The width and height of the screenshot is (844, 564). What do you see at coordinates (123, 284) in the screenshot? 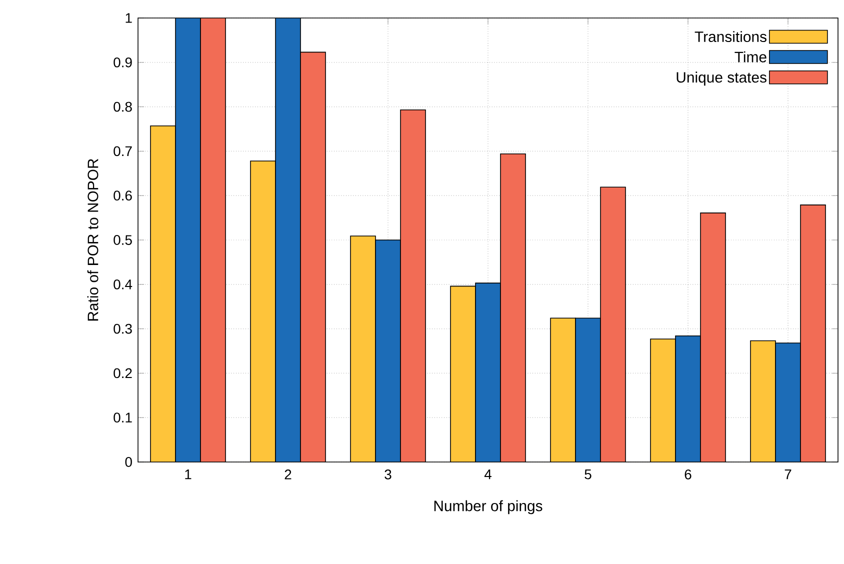
I see `y-tick-label: 0.4` at bounding box center [123, 284].